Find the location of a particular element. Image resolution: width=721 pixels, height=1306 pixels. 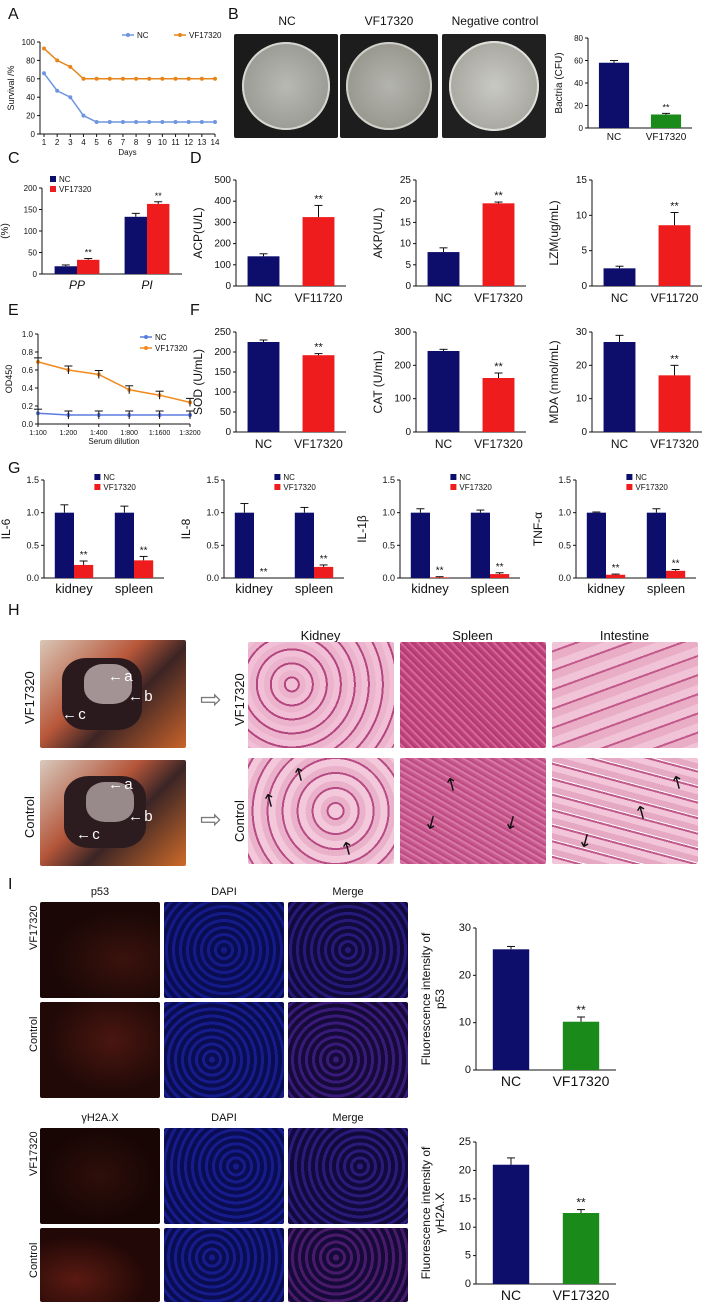

chart-e-y-tick-label: 0.6 is located at coordinates (28, 370).